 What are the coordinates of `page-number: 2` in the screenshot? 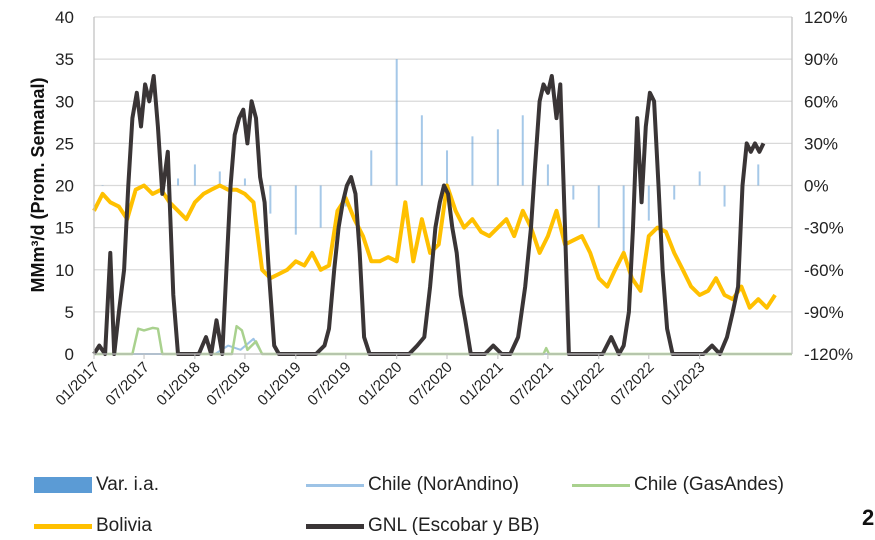 It's located at (868, 517).